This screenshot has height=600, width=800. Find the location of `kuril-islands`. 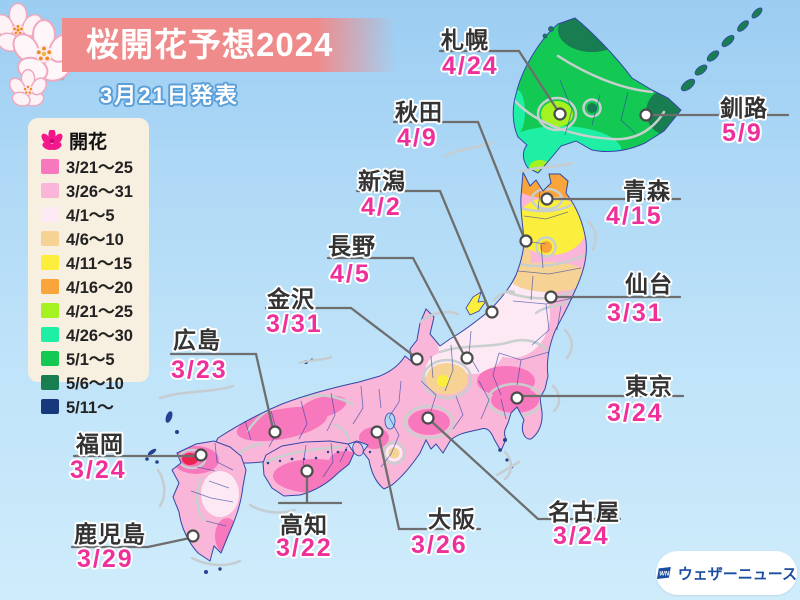

kuril-islands is located at coordinates (652, 49).